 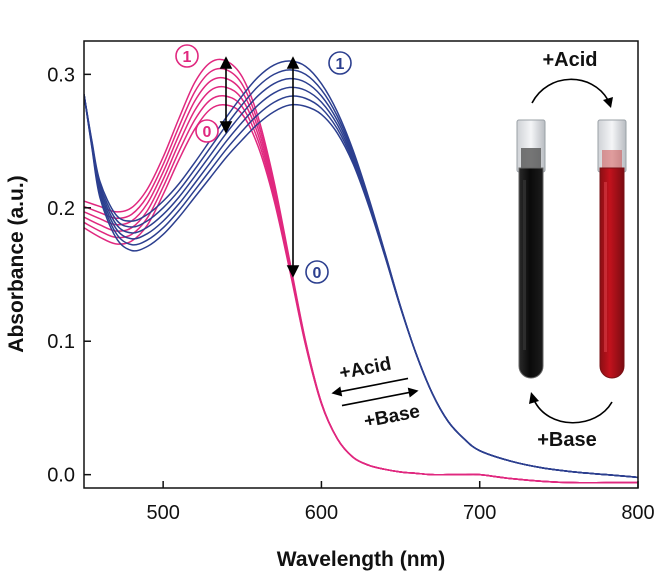 I want to click on y-tick-label: 0.0, so click(x=61, y=476).